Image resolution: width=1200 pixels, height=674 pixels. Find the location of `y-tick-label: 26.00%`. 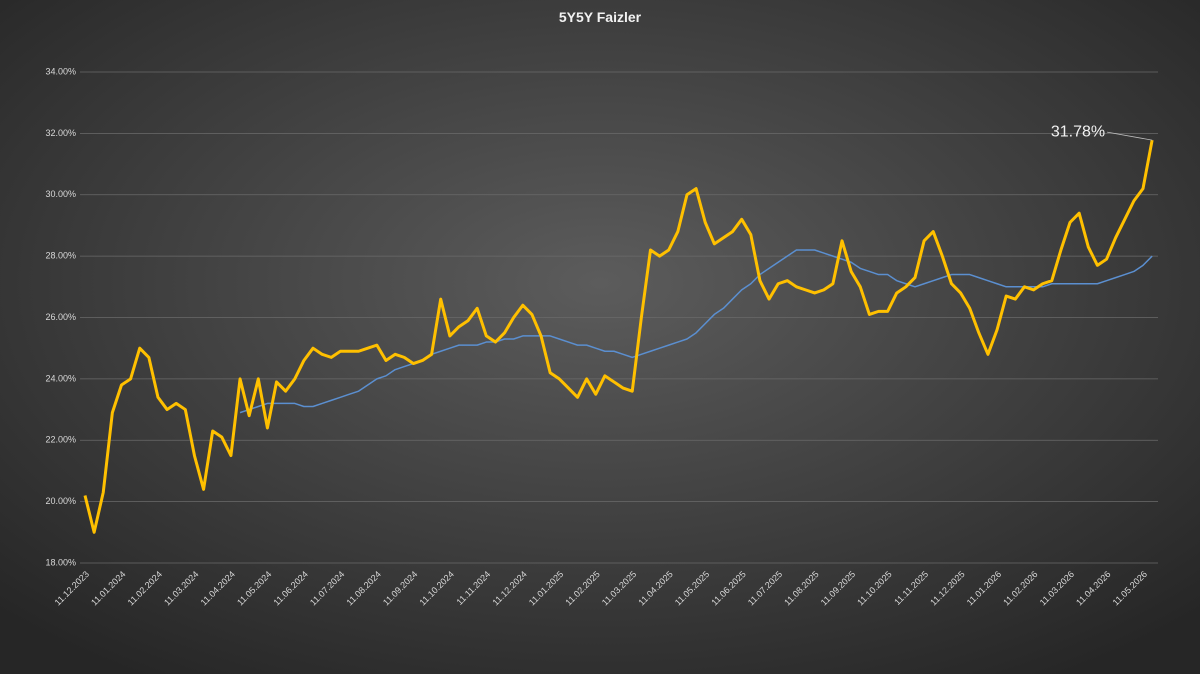

y-tick-label: 26.00% is located at coordinates (60, 317).